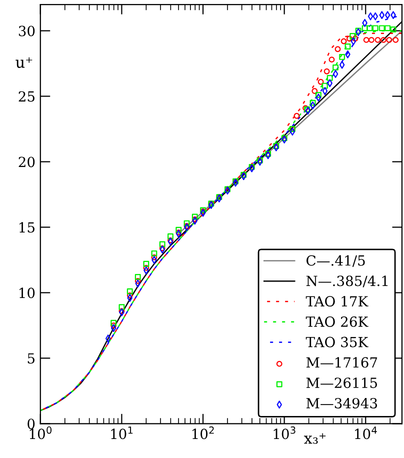 This screenshot has height=458, width=404. Describe the element at coordinates (24, 62) in the screenshot. I see `y-axis-title: u⁺` at that location.